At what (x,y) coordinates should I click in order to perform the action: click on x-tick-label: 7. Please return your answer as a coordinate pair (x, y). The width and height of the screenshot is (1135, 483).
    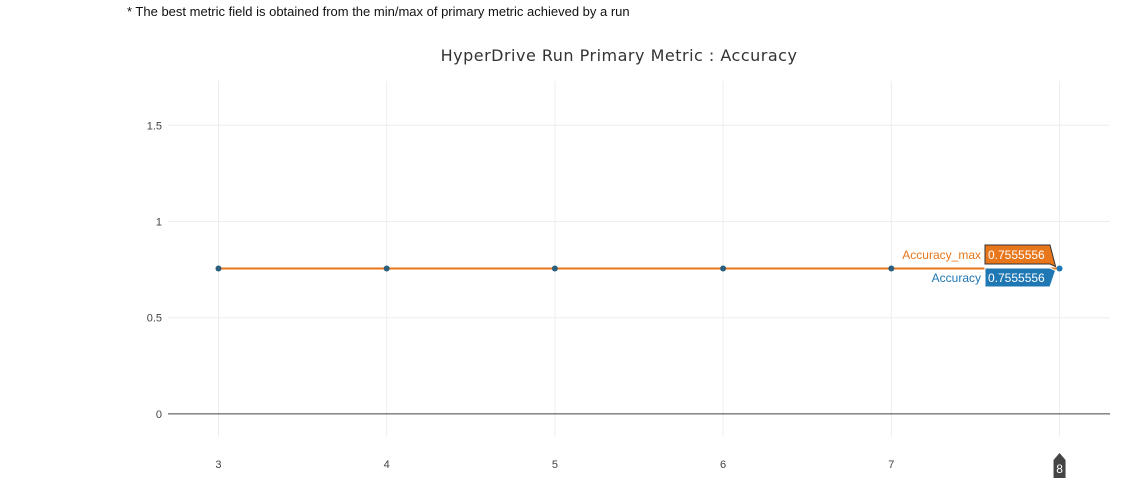
    Looking at the image, I should click on (891, 465).